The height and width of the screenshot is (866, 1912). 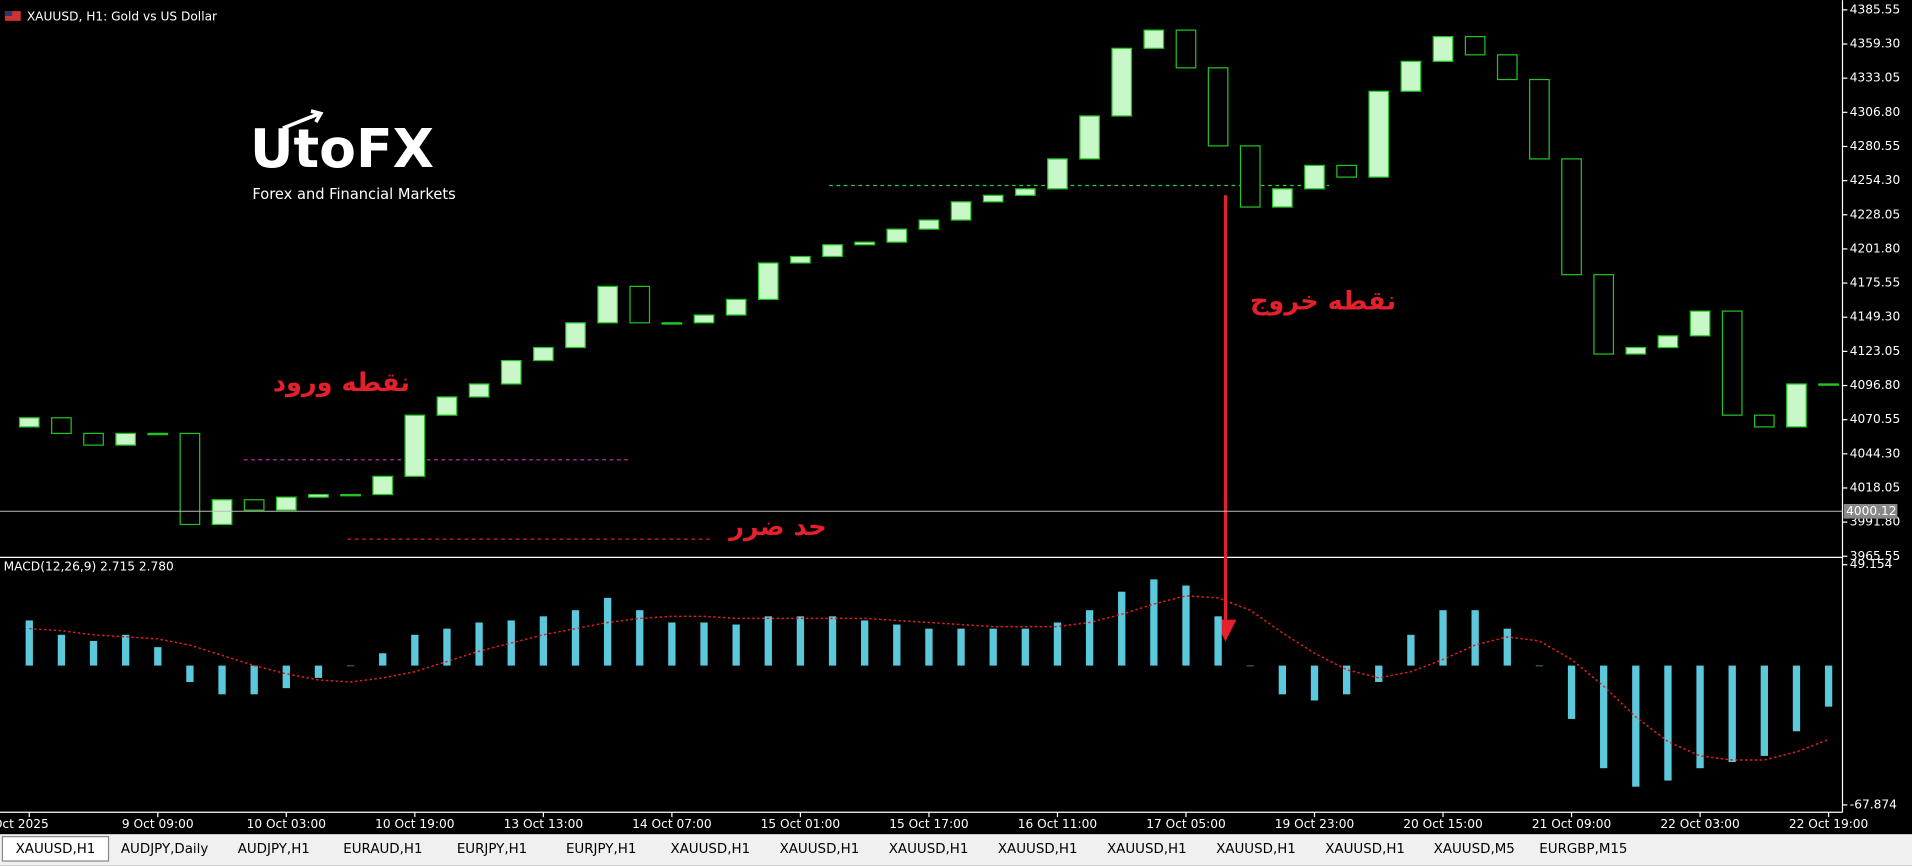 I want to click on y-tick-label: 4123.05, so click(x=1875, y=351).